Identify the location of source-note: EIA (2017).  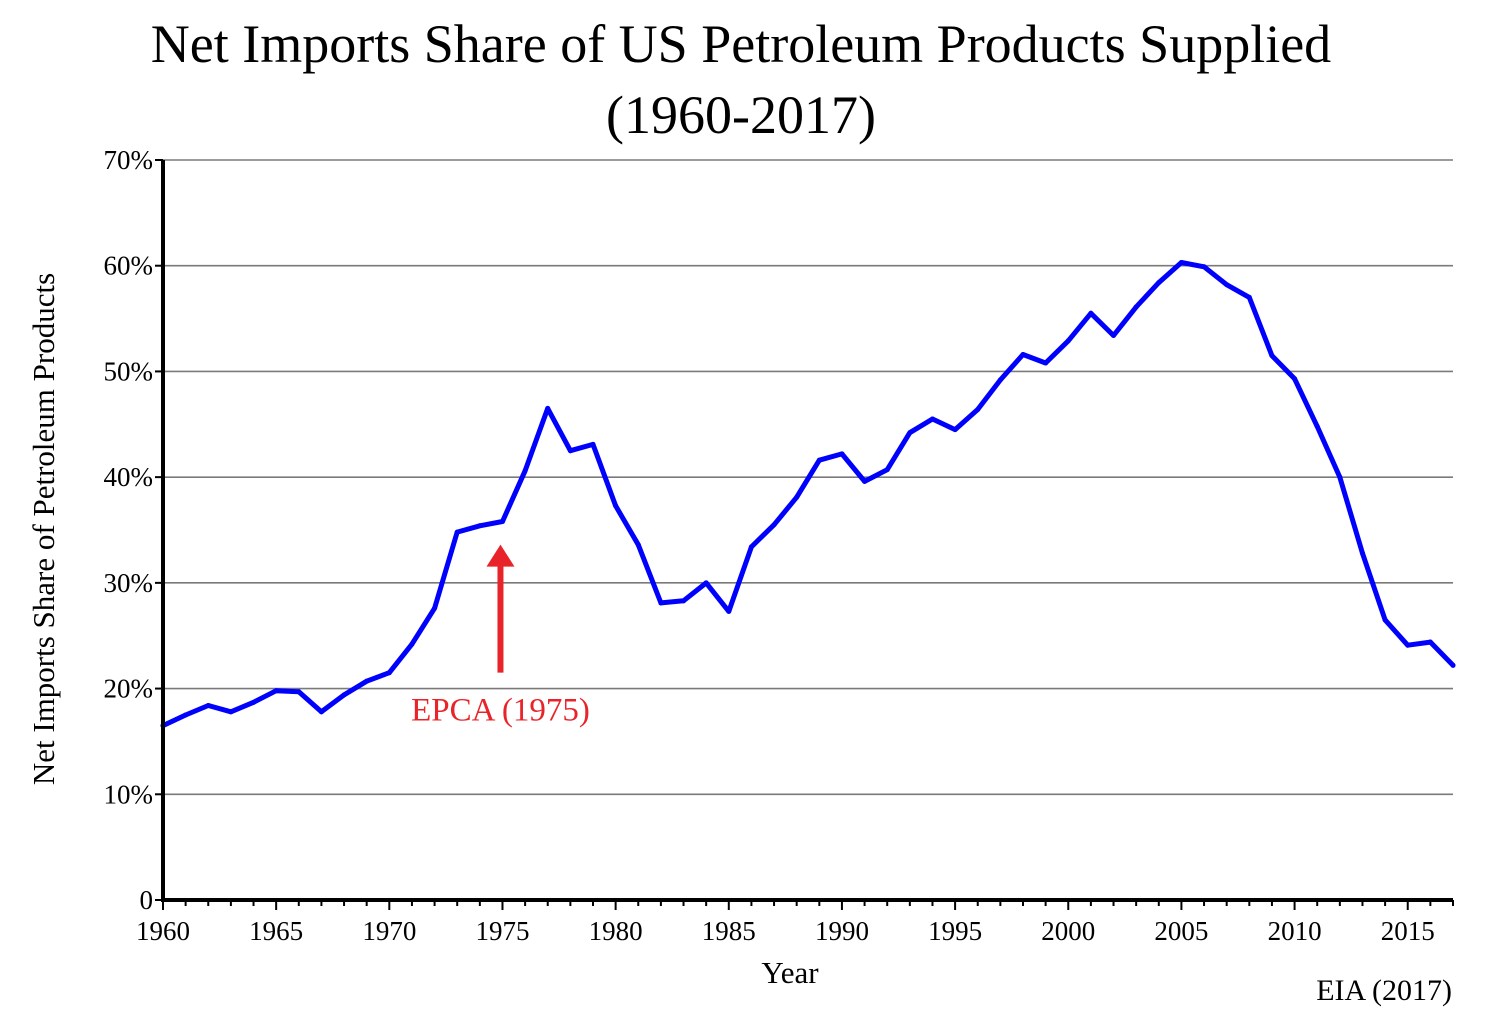
(1384, 990).